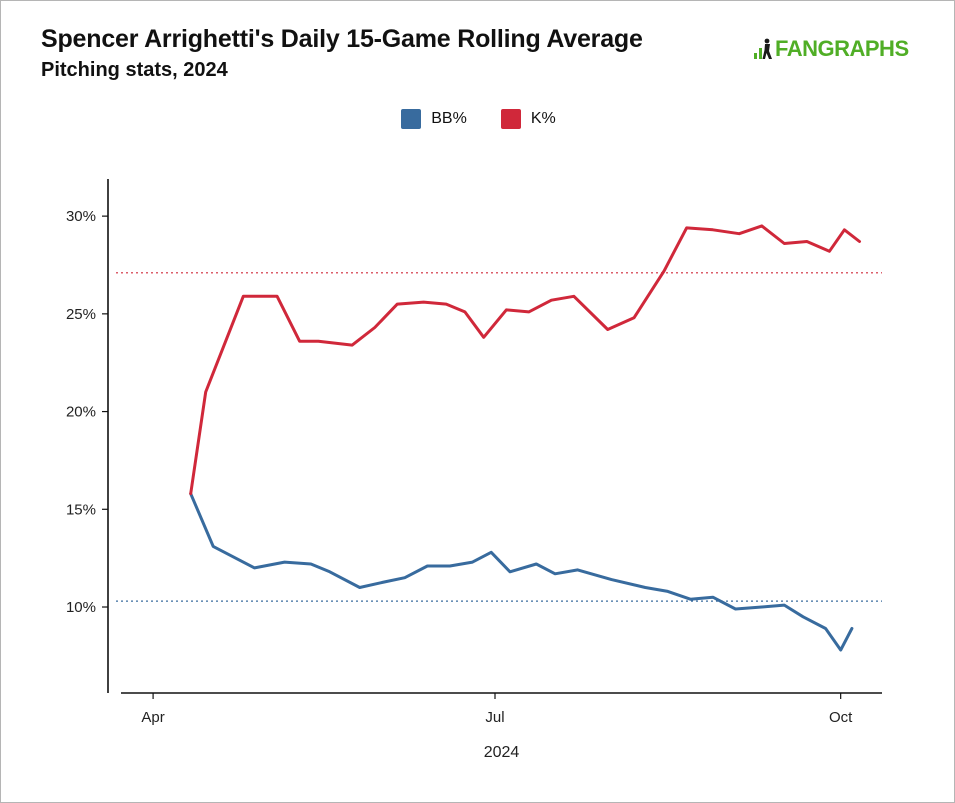 This screenshot has height=803, width=955. I want to click on legend-swatch-k, so click(510, 119).